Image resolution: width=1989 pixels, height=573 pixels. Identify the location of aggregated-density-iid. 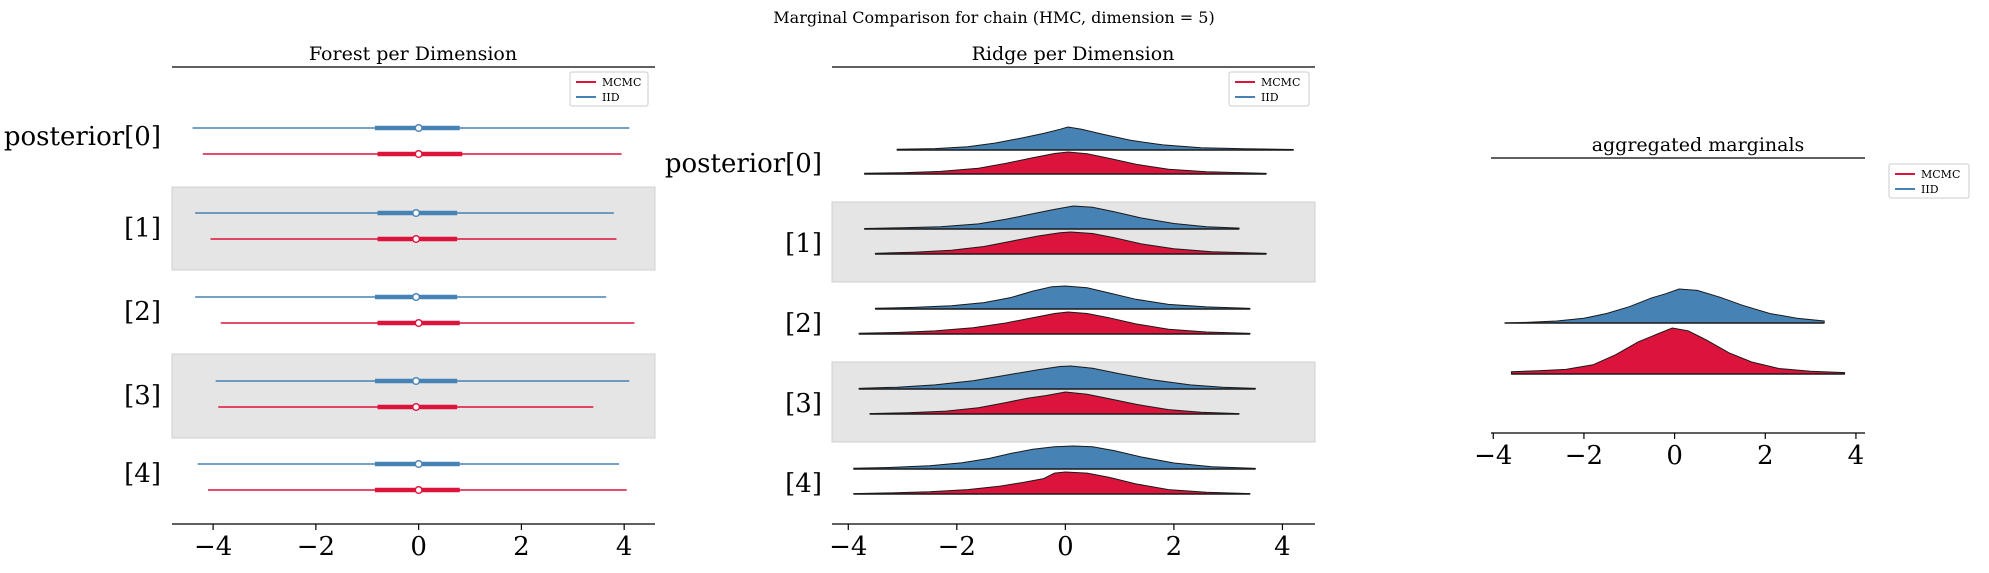
(1664, 306).